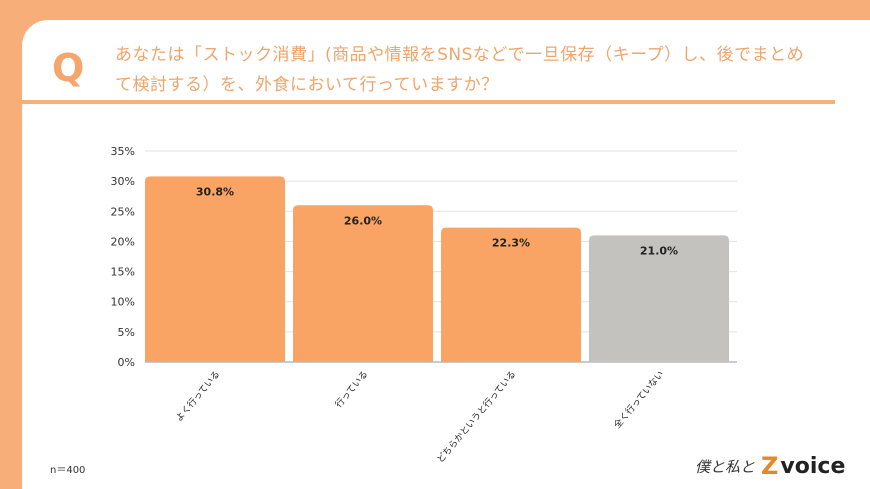  Describe the element at coordinates (123, 302) in the screenshot. I see `y-tick-label: 10%` at that location.